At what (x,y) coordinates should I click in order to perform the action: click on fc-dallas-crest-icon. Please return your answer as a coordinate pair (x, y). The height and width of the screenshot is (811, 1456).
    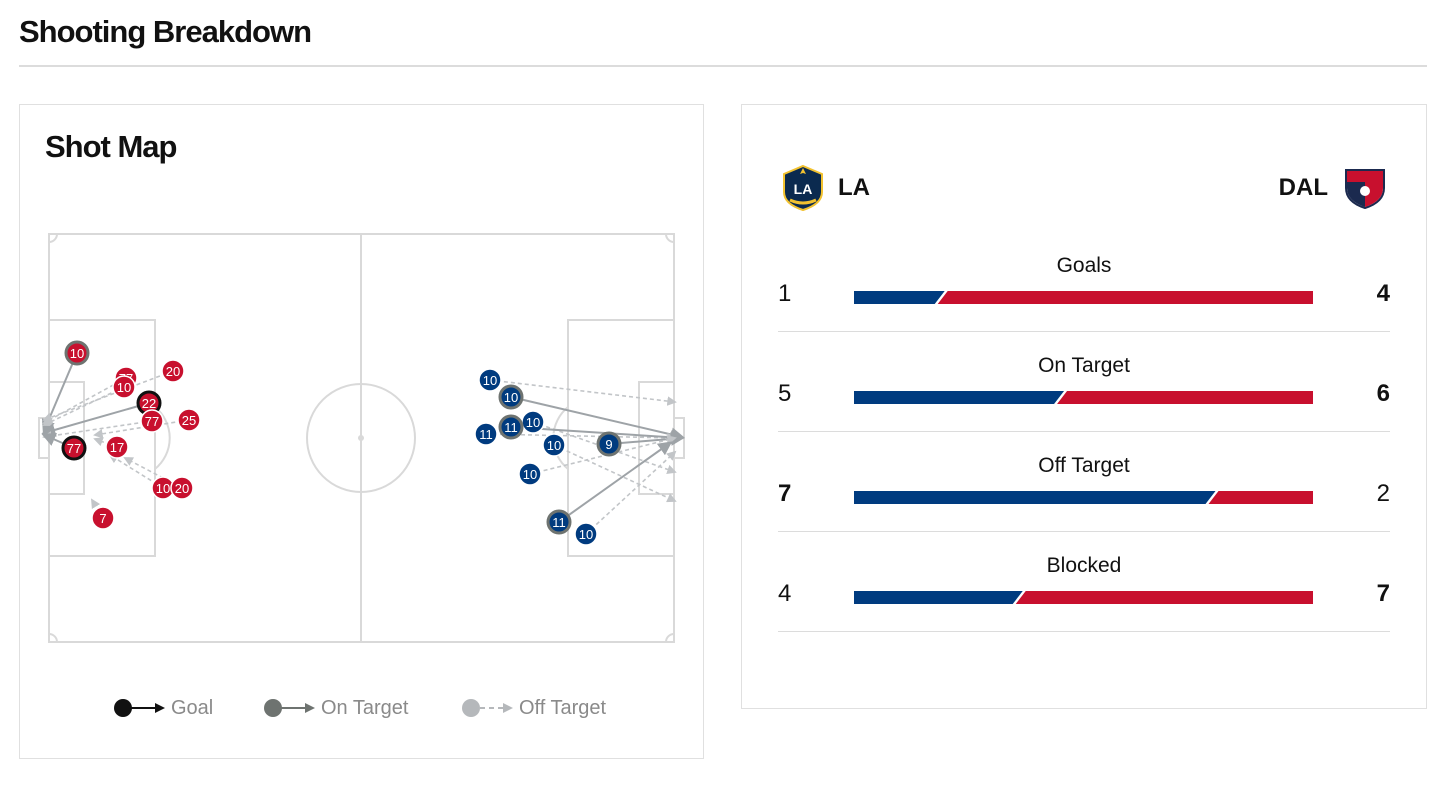
    Looking at the image, I should click on (1365, 189).